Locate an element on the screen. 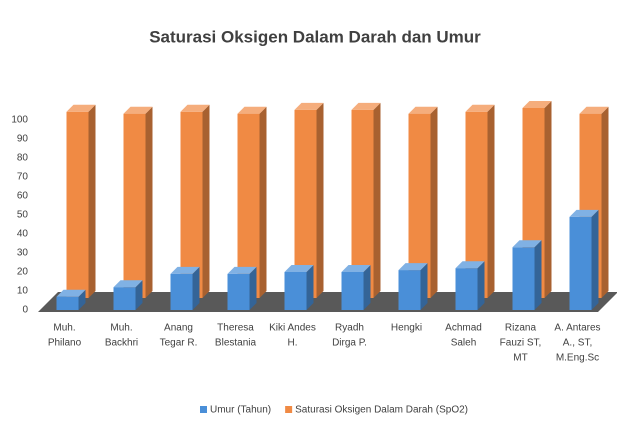 This screenshot has width=617, height=428. y-tick-label: 90 is located at coordinates (23, 139).